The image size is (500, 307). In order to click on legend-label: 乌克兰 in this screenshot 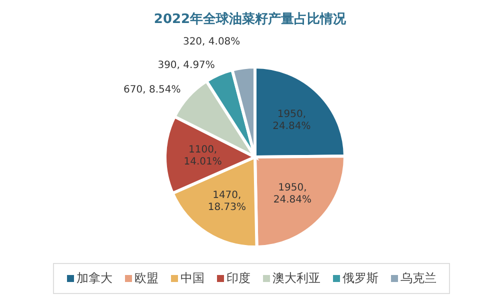, I will do `click(418, 278)`.